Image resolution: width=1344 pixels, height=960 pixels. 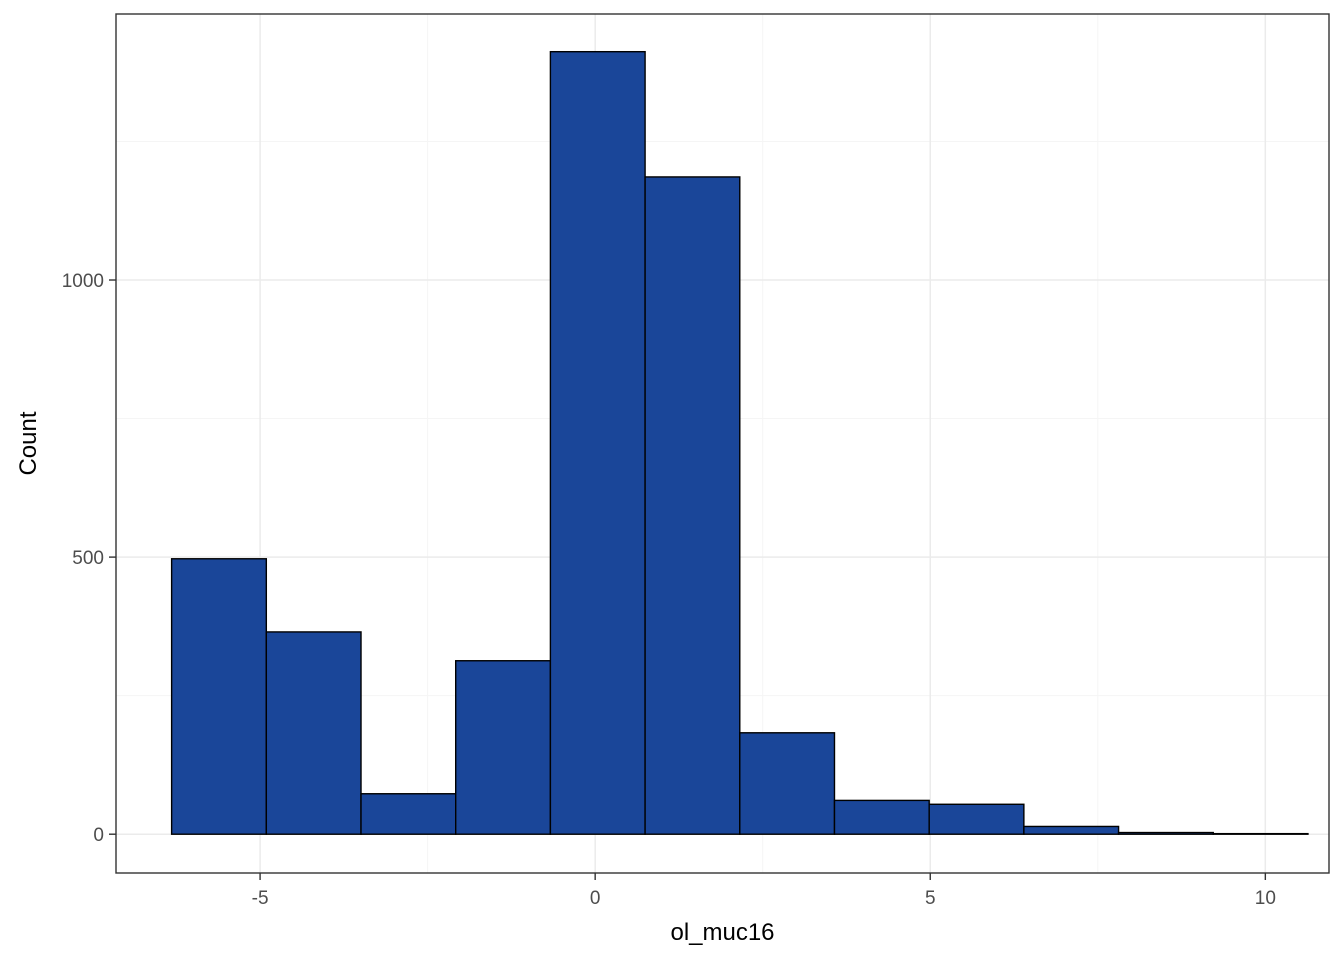 I want to click on y-tick-label: 1000, so click(x=83, y=281).